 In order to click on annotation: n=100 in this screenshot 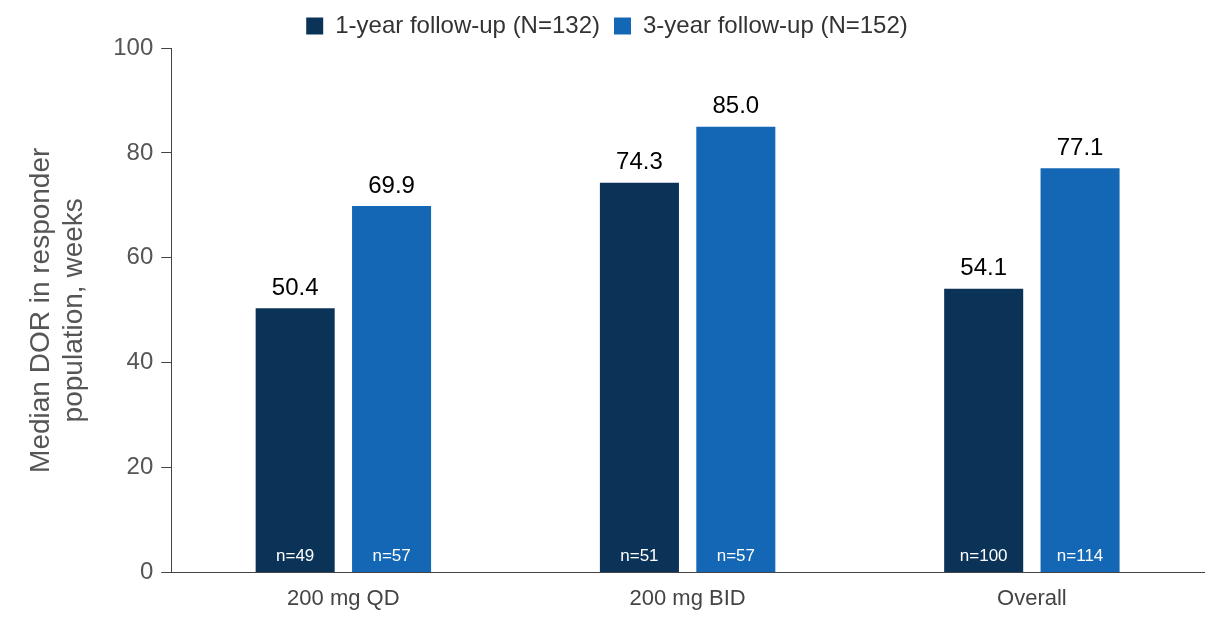, I will do `click(983, 555)`.